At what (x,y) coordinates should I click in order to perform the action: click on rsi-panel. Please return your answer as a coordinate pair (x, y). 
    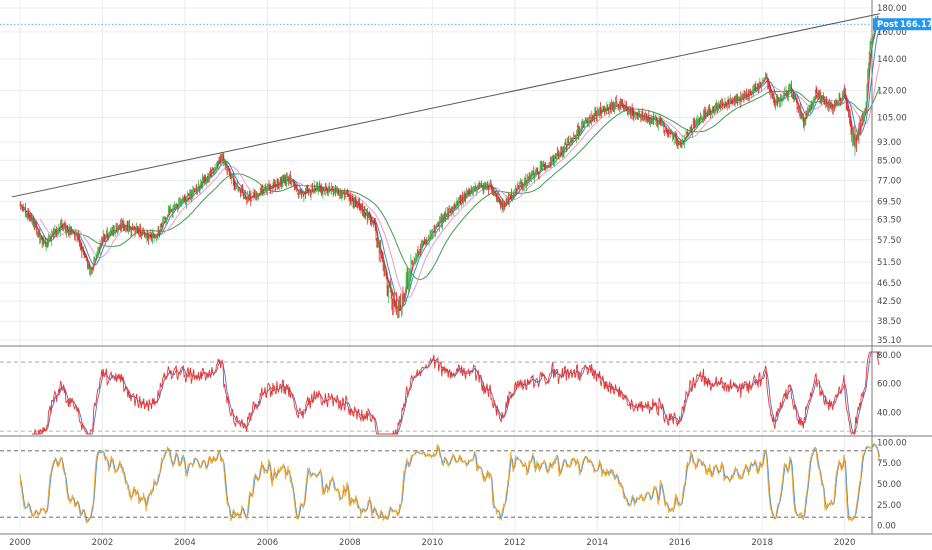
    Looking at the image, I should click on (440, 393).